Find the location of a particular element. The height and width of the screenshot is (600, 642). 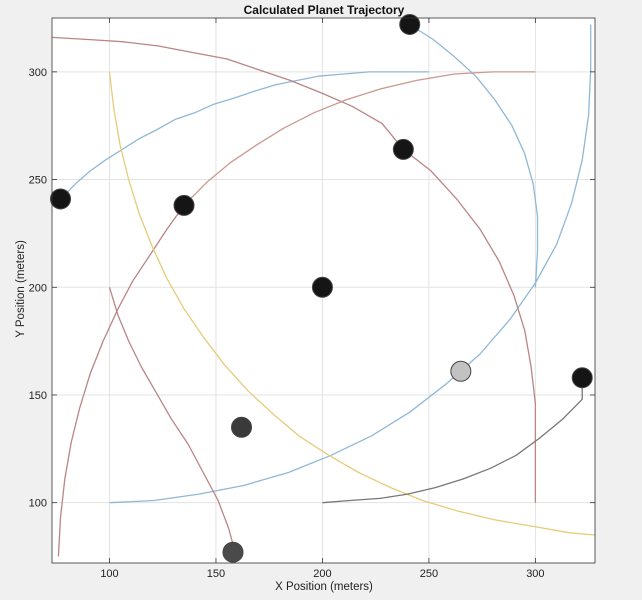

x-tick-label: 300 is located at coordinates (535, 574).